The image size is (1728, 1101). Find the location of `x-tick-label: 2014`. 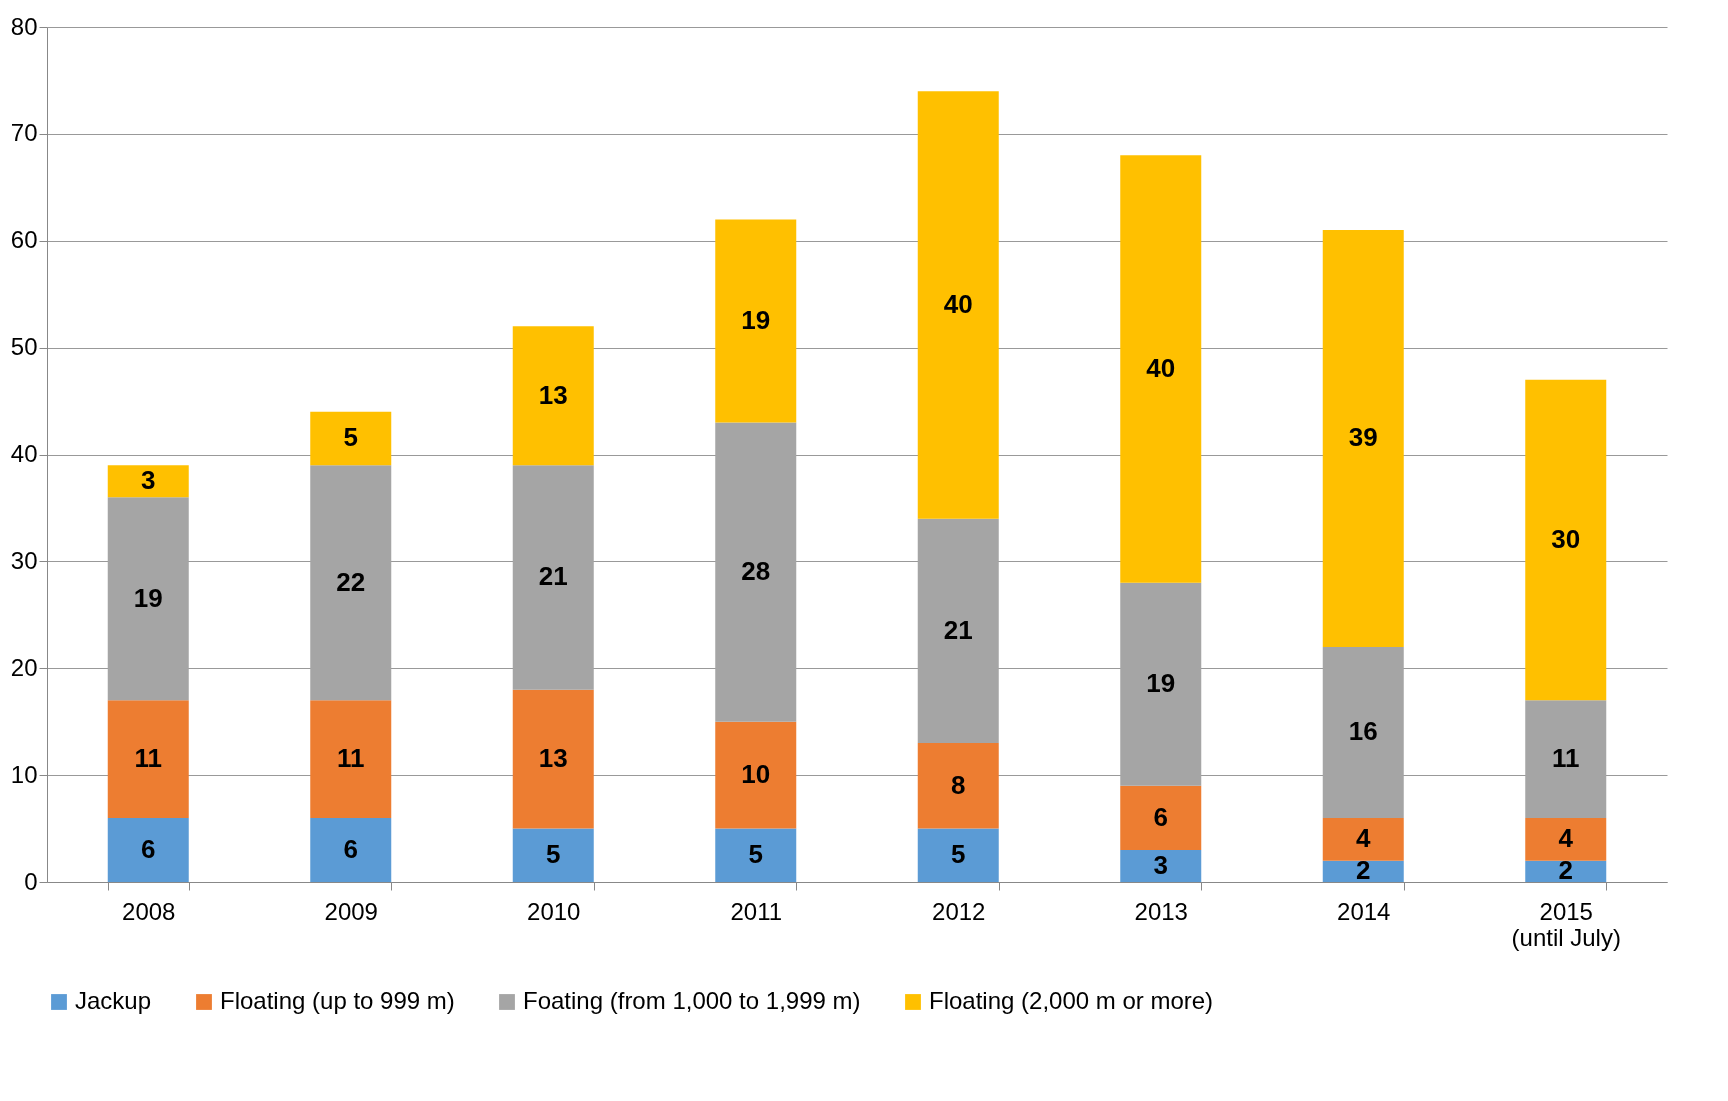

x-tick-label: 2014 is located at coordinates (1364, 911).